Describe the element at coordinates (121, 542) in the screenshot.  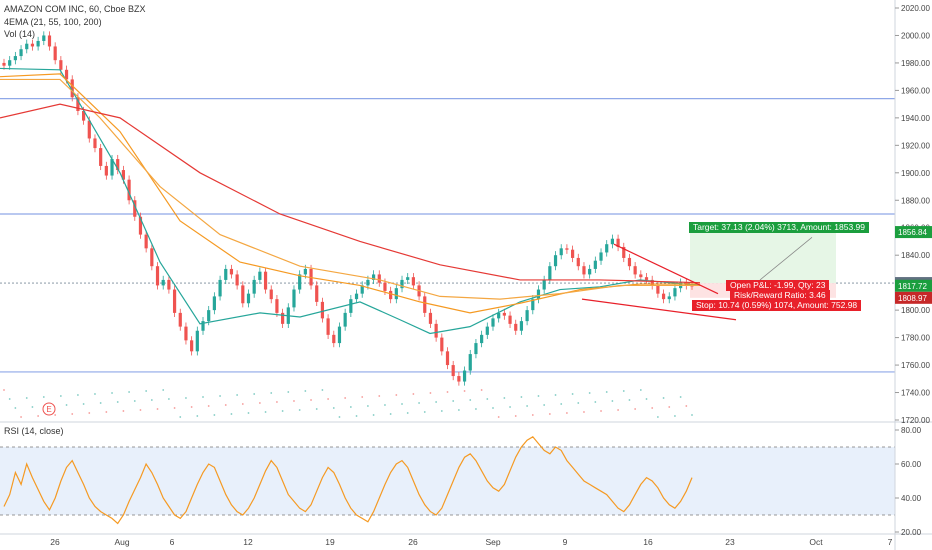
I see `time-tick-label: Aug` at that location.